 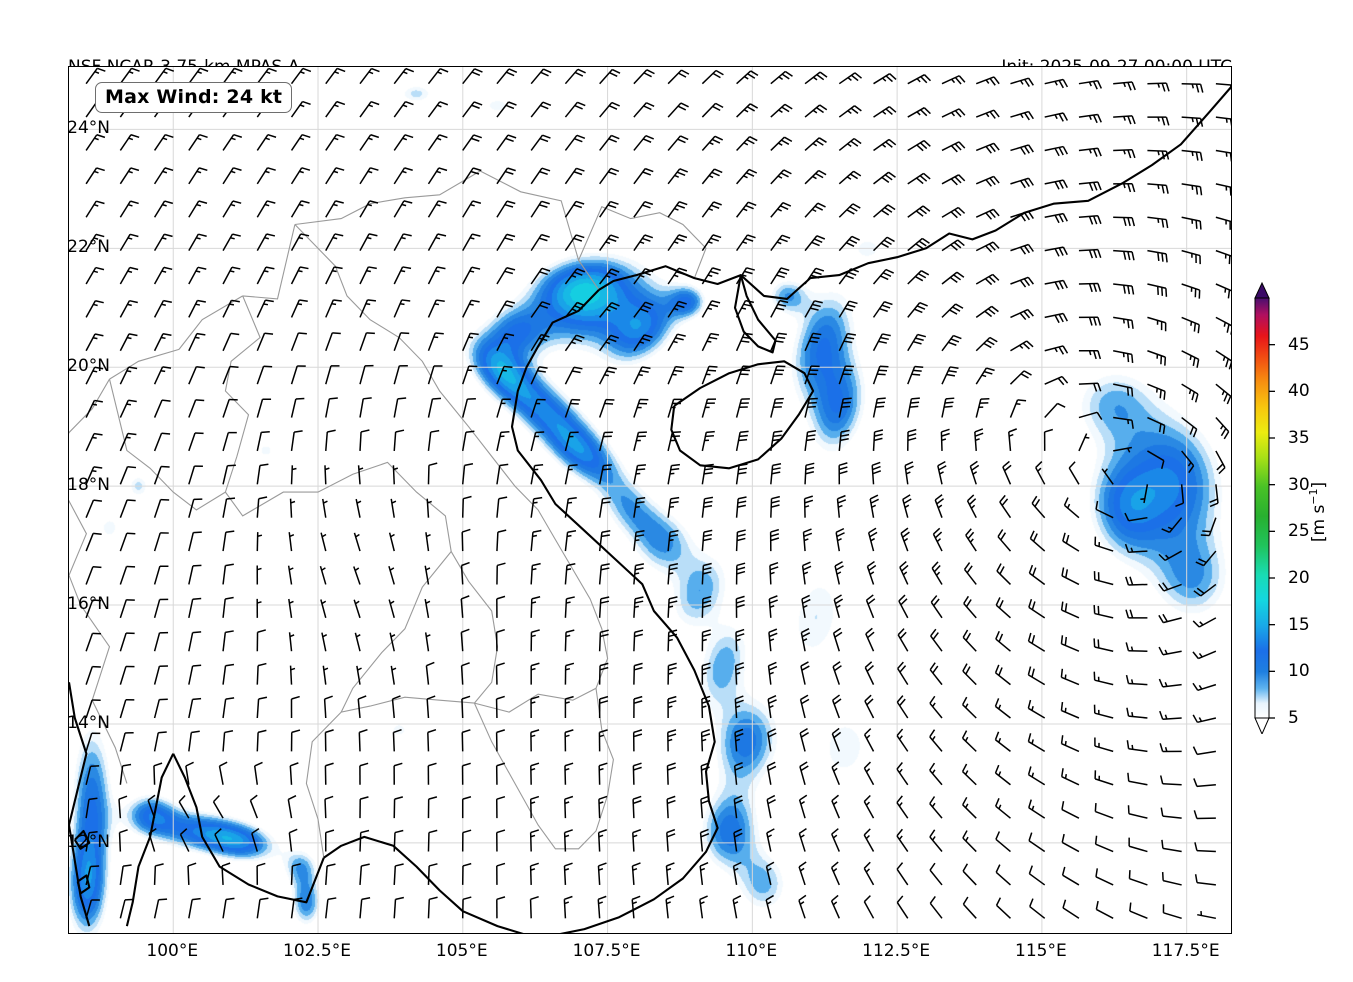 What do you see at coordinates (88, 128) in the screenshot?
I see `lat-tick-label: 24°N` at bounding box center [88, 128].